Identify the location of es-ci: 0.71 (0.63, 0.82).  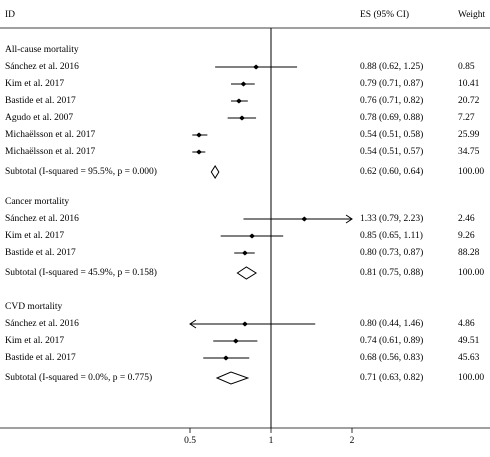
(391, 377).